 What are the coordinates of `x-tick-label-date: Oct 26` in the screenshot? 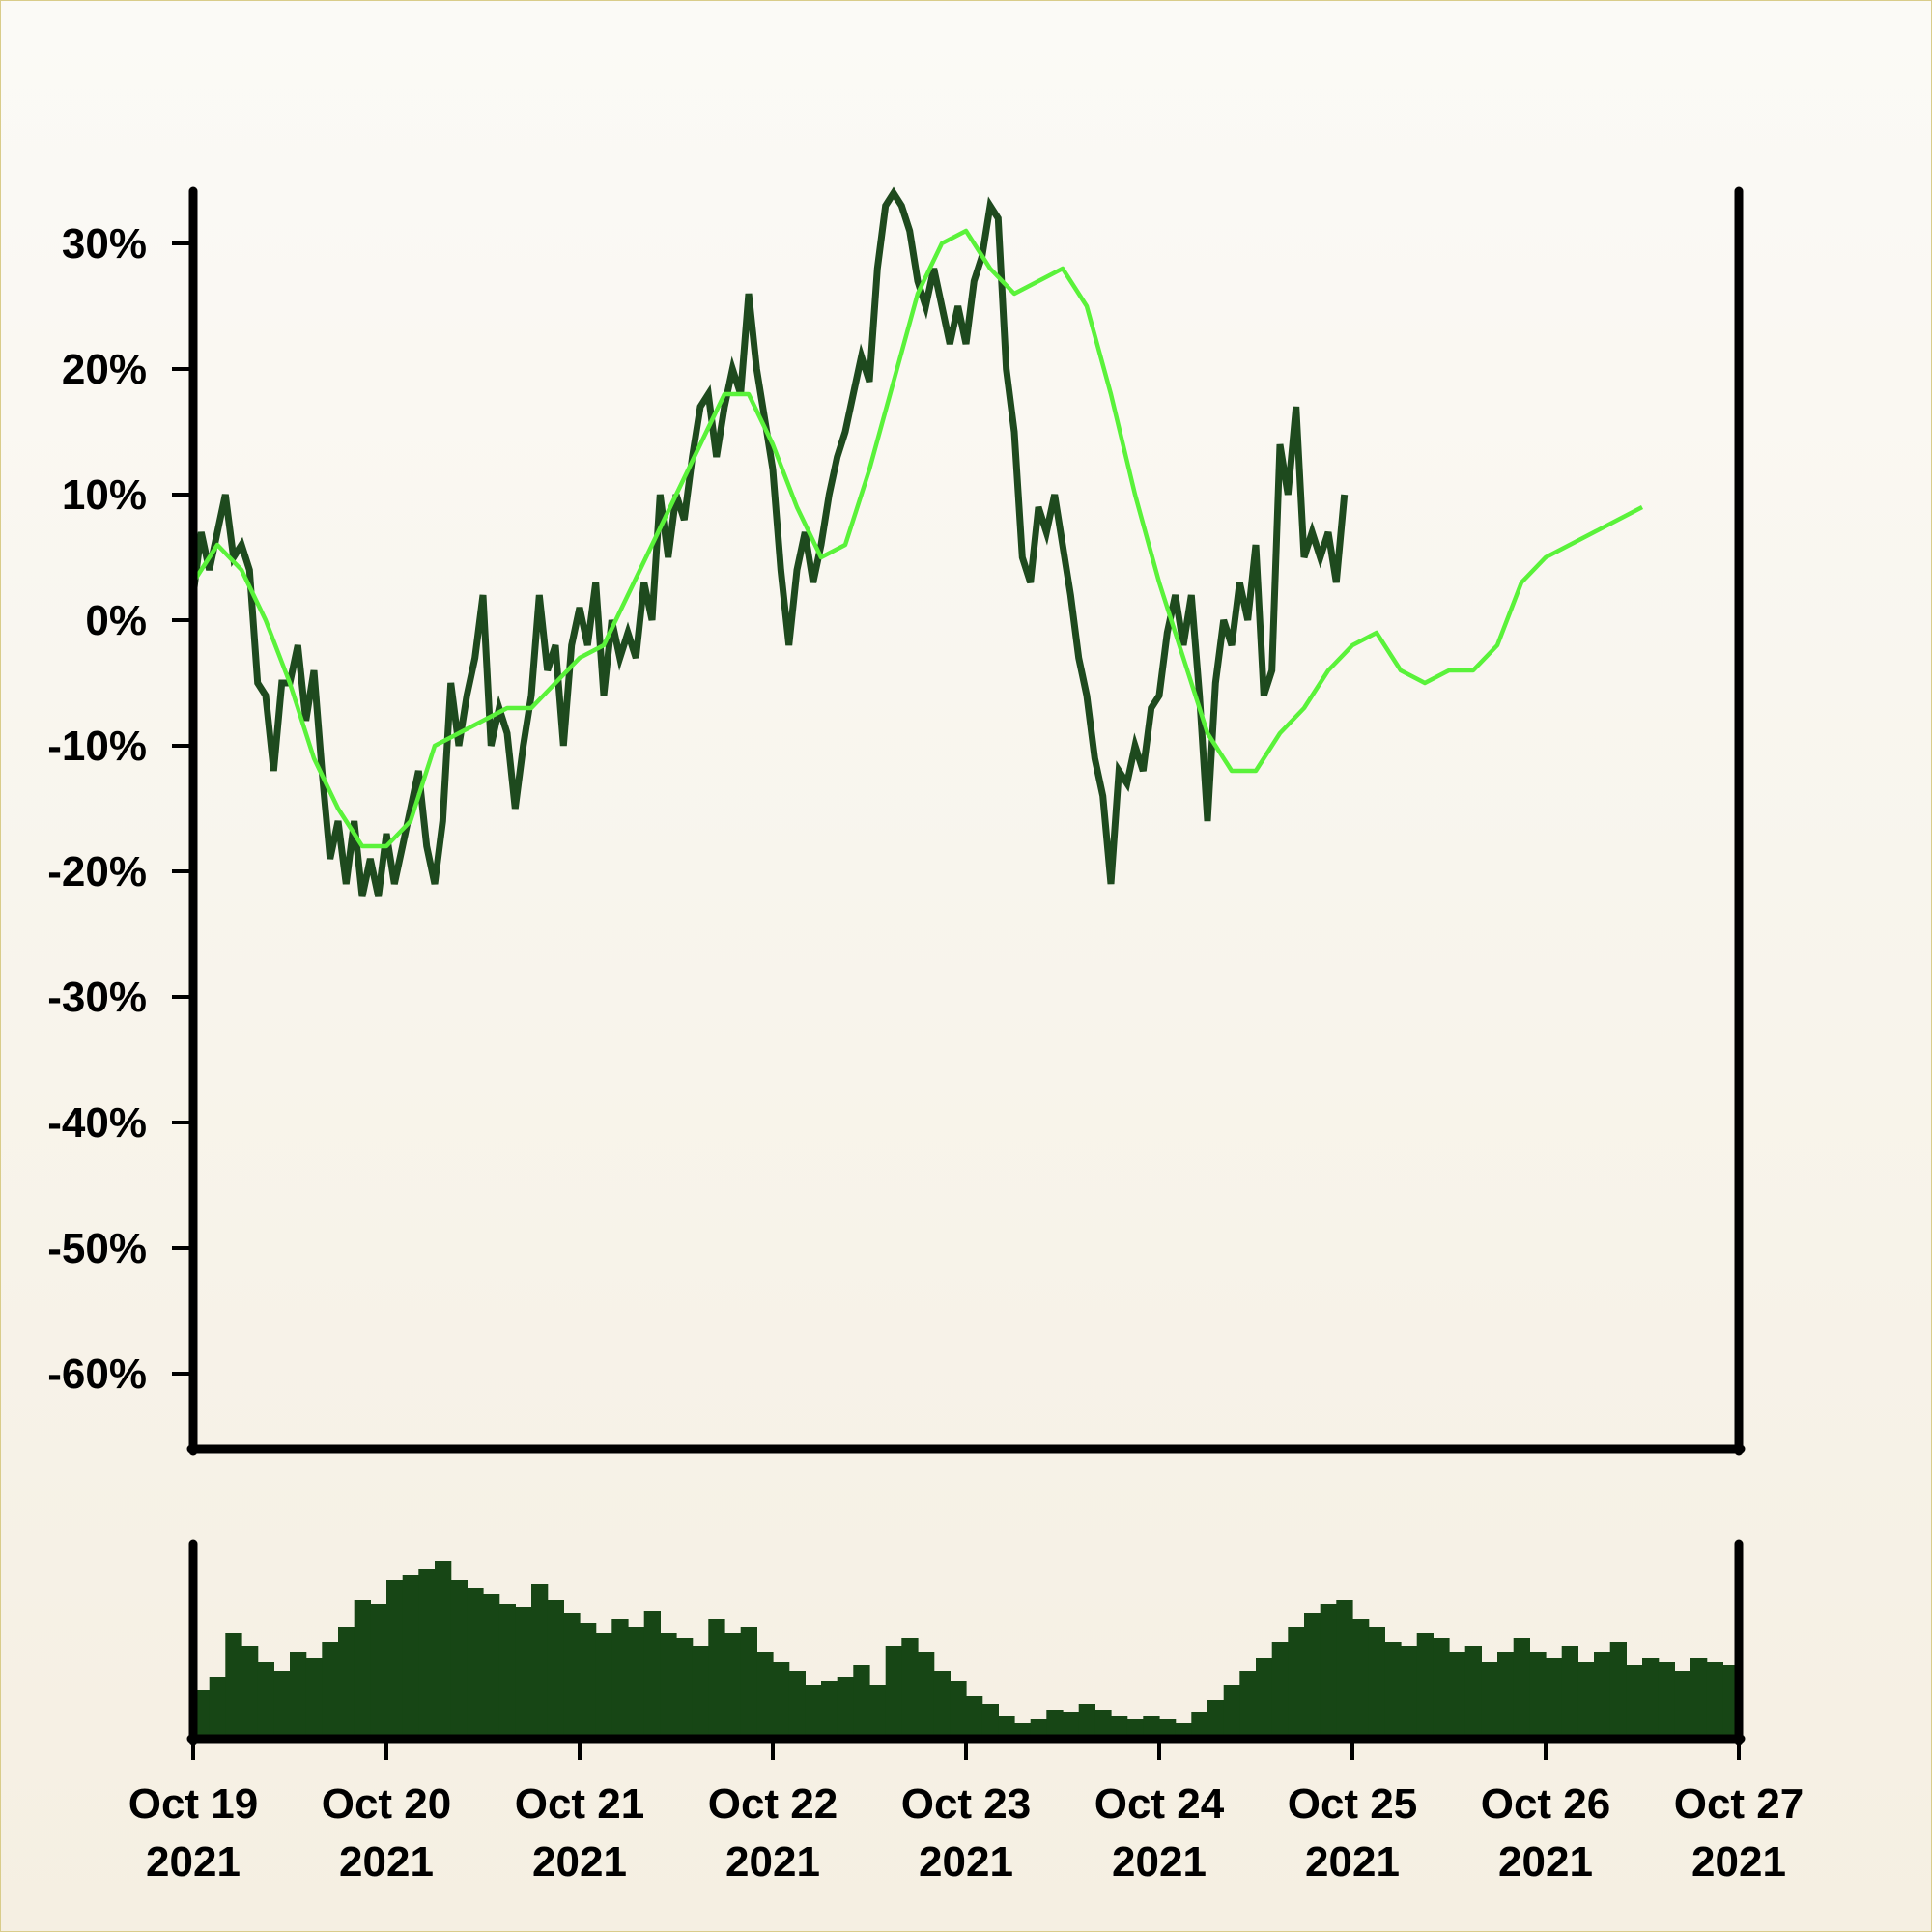 It's located at (1546, 1804).